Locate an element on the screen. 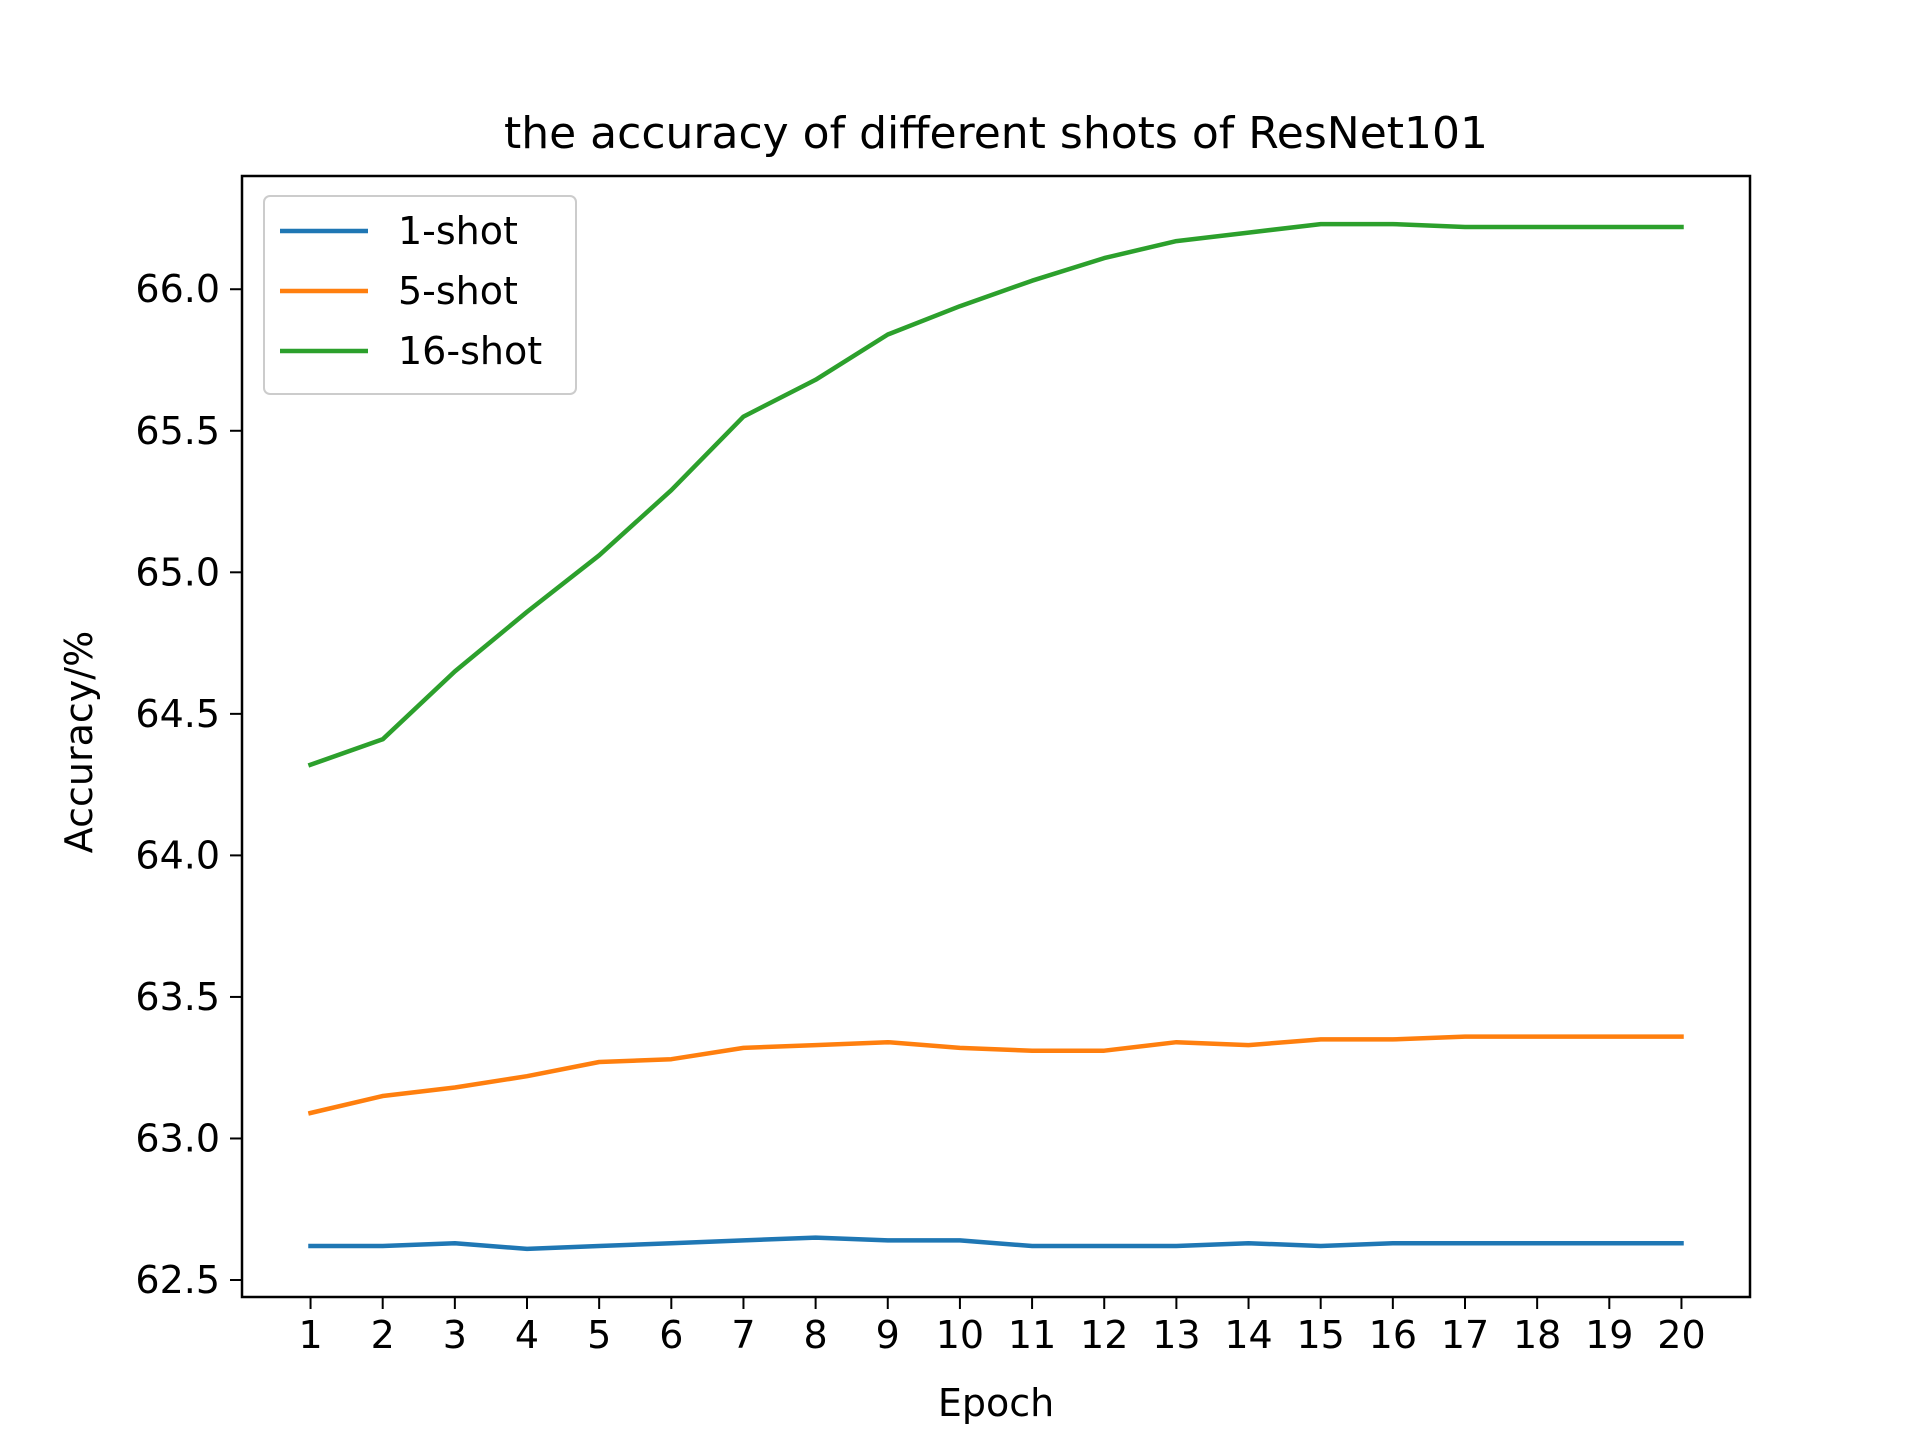  x-tick-label: 5 is located at coordinates (599, 1335).